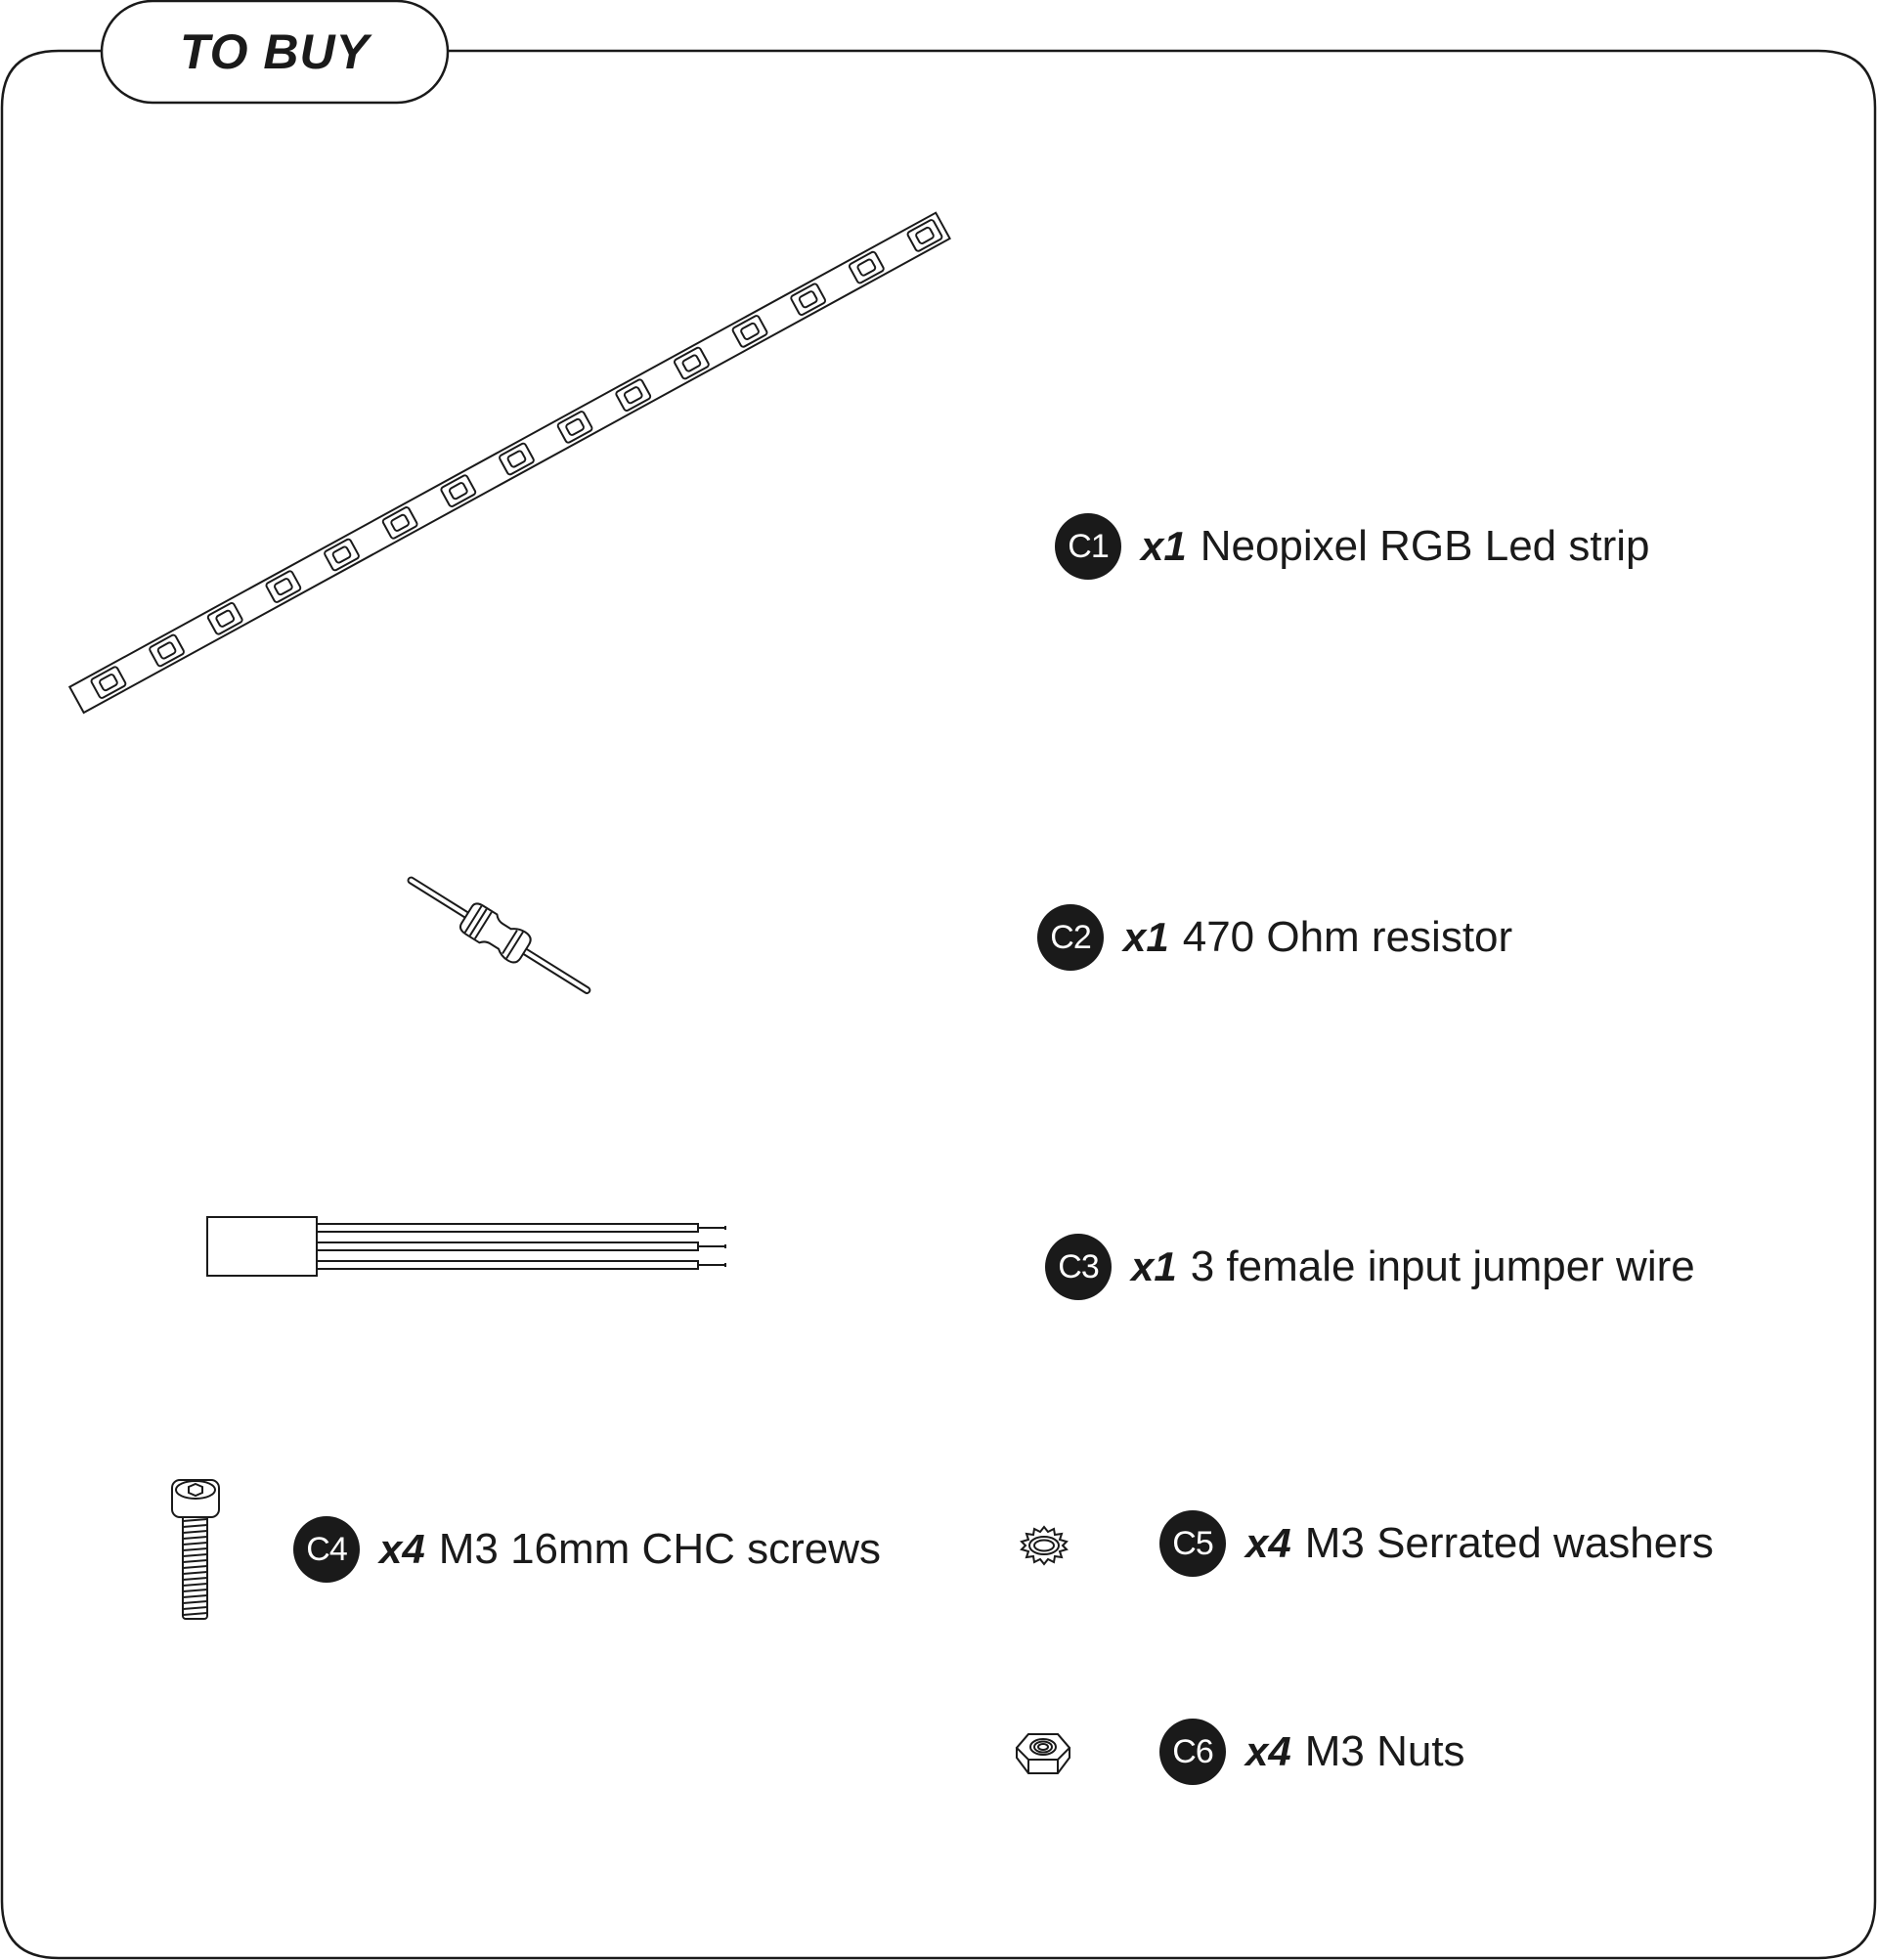 The image size is (1877, 1960). Describe the element at coordinates (1509, 1543) in the screenshot. I see `part-description: M3 Serrated washers` at that location.